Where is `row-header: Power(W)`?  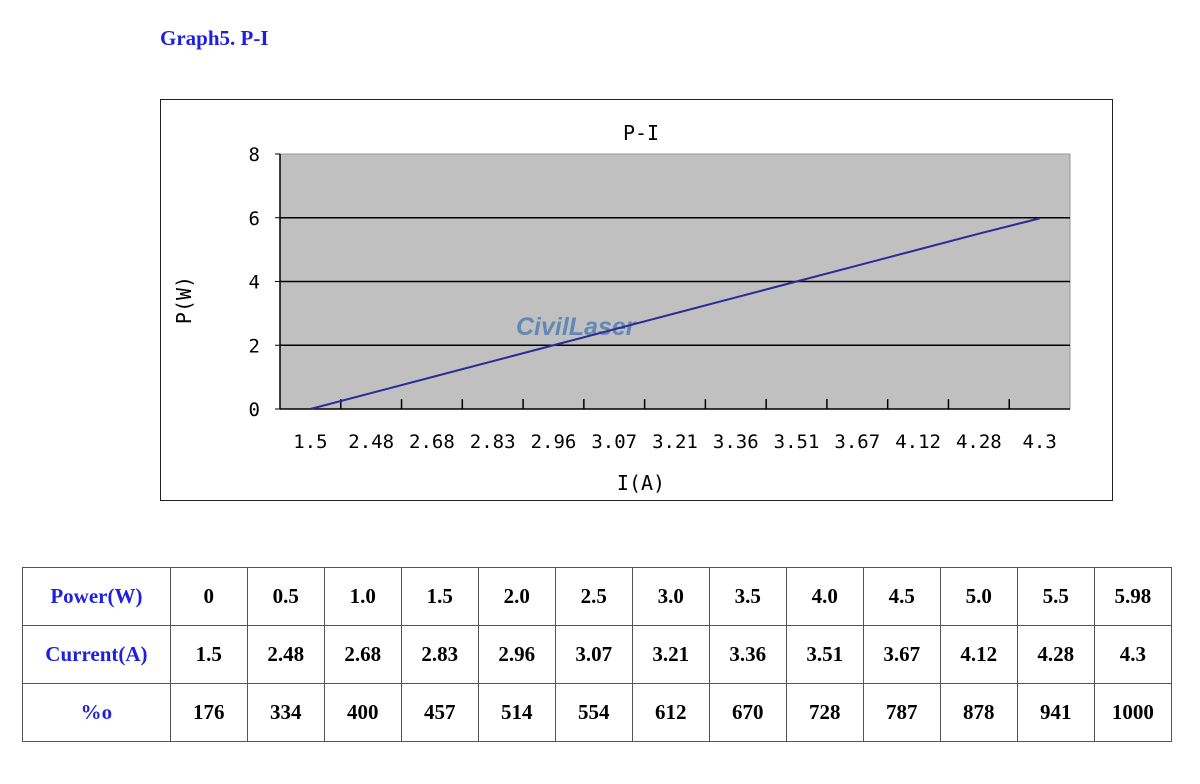
row-header: Power(W) is located at coordinates (96, 596).